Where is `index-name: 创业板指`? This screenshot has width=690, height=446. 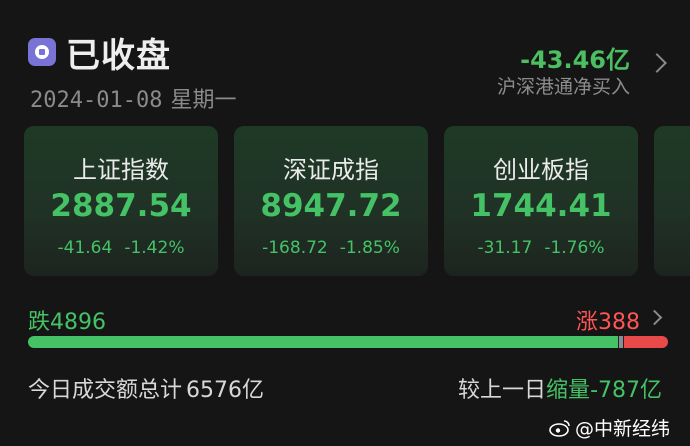 index-name: 创业板指 is located at coordinates (541, 170).